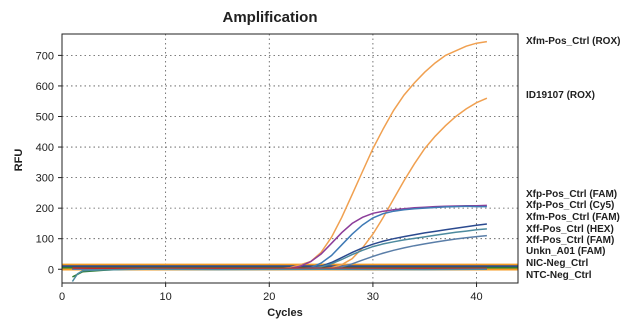 The height and width of the screenshot is (322, 635). Describe the element at coordinates (571, 194) in the screenshot. I see `legend-entry: Xfp-Pos_Ctrl (FAM)` at that location.